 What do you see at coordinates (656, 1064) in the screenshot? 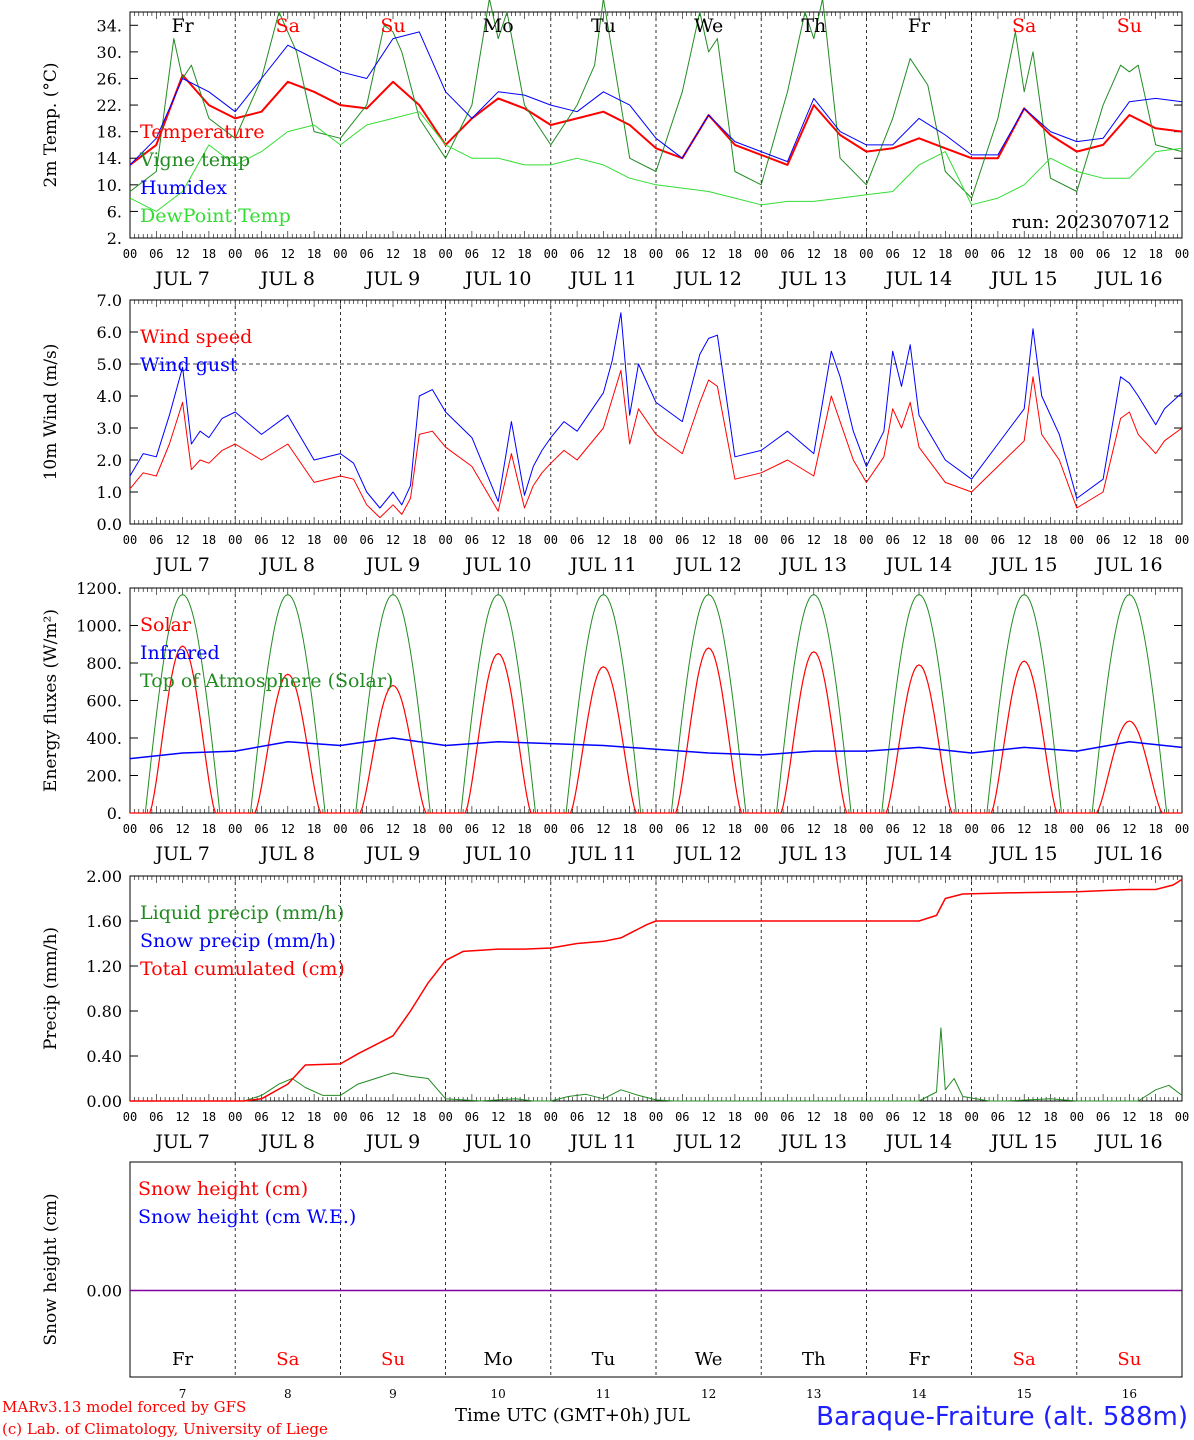
I see `series-liquid-precip-mm-h` at bounding box center [656, 1064].